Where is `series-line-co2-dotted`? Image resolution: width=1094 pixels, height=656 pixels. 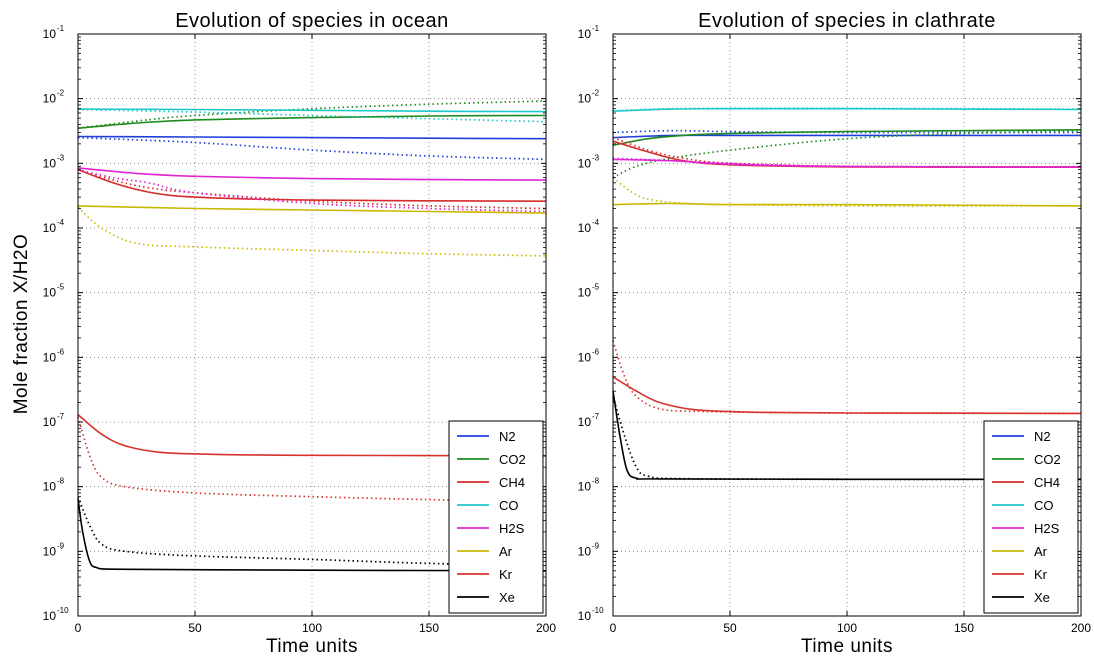 series-line-co2-dotted is located at coordinates (847, 154).